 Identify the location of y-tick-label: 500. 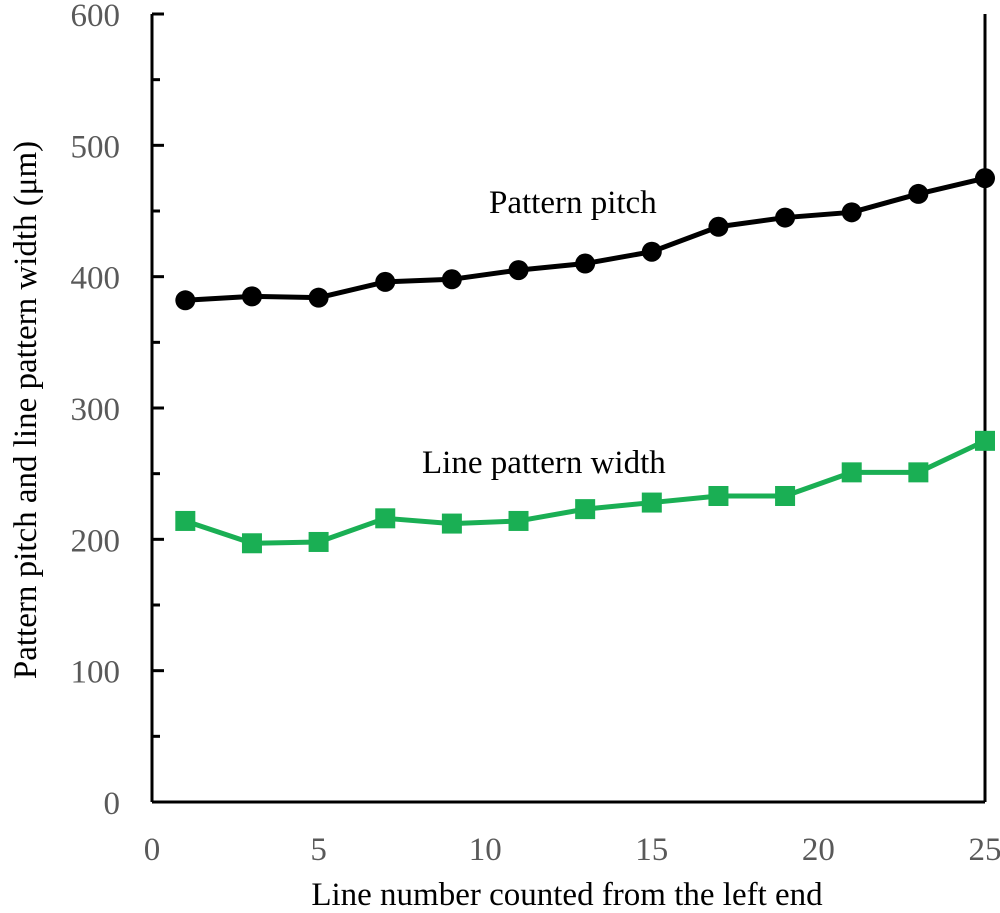
(96, 147).